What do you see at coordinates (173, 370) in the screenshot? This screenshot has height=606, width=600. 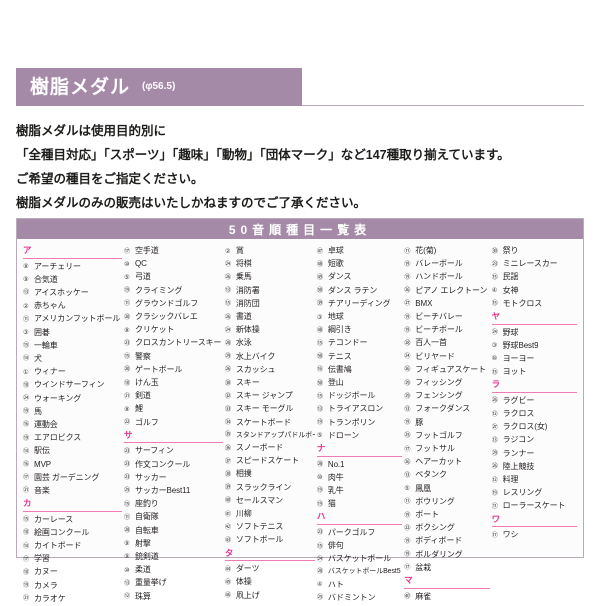 I see `category-item: ⑳ ゲートボール` at bounding box center [173, 370].